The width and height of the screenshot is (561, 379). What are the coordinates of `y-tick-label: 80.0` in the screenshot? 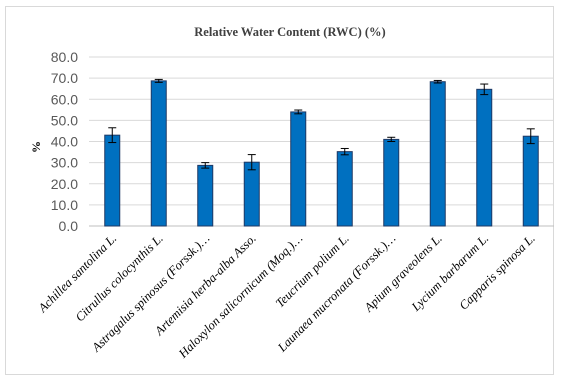 It's located at (64, 57).